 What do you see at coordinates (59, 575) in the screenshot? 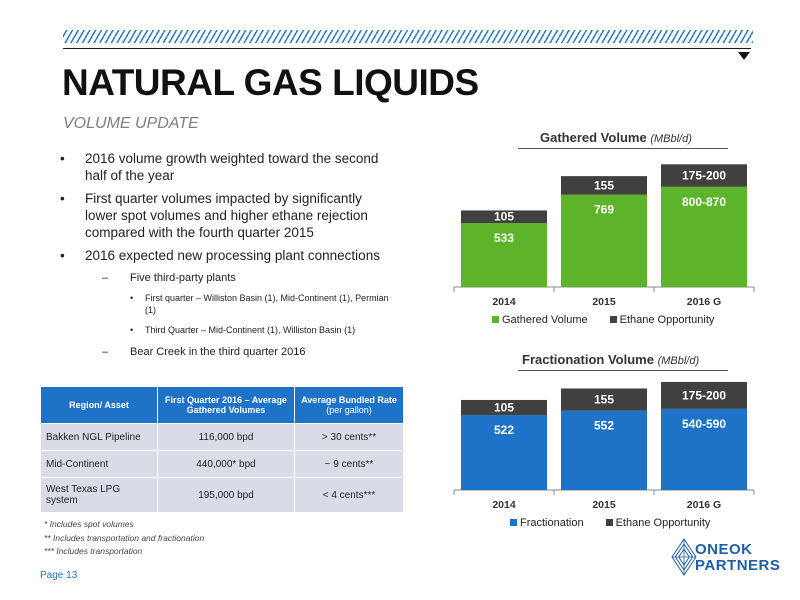
I see `page-number: Page 13` at bounding box center [59, 575].